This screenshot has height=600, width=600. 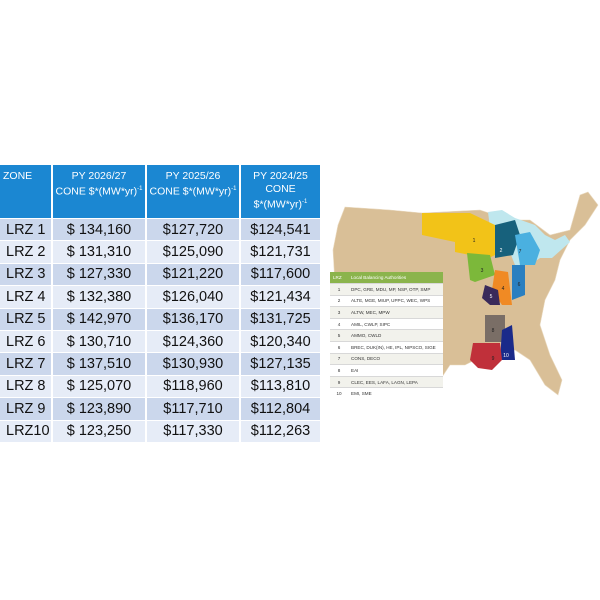 What do you see at coordinates (493, 359) in the screenshot?
I see `zone-label-9: 9` at bounding box center [493, 359].